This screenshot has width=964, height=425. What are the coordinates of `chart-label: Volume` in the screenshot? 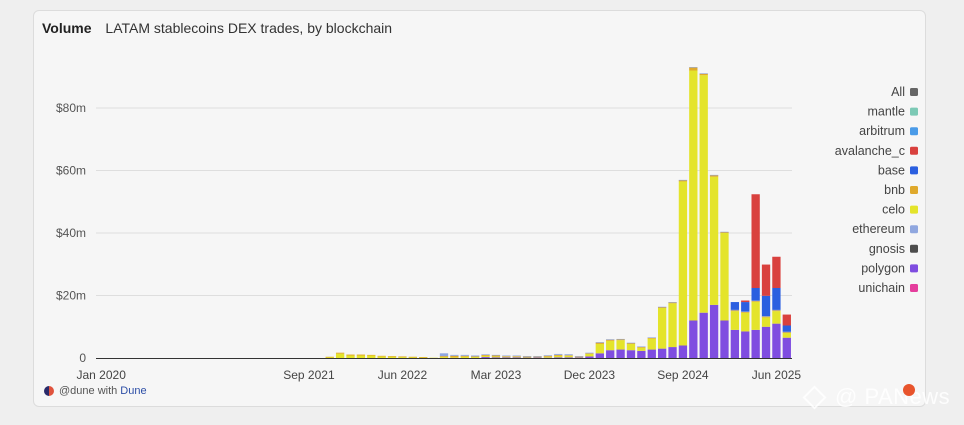 It's located at (67, 28).